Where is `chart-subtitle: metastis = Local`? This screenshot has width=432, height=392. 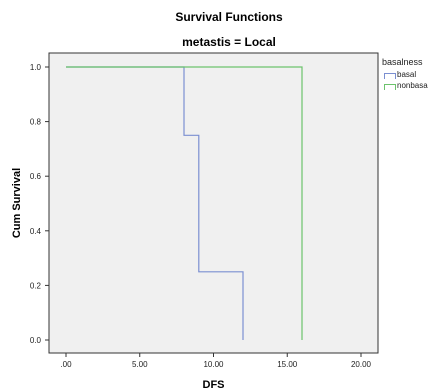
chart-subtitle: metastis = Local is located at coordinates (229, 42).